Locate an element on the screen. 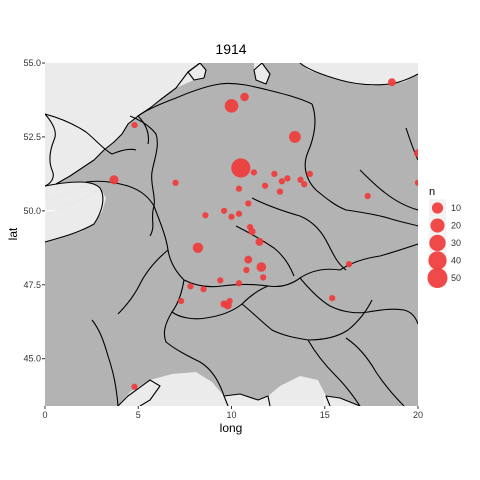  legend-label: 50 is located at coordinates (456, 278).